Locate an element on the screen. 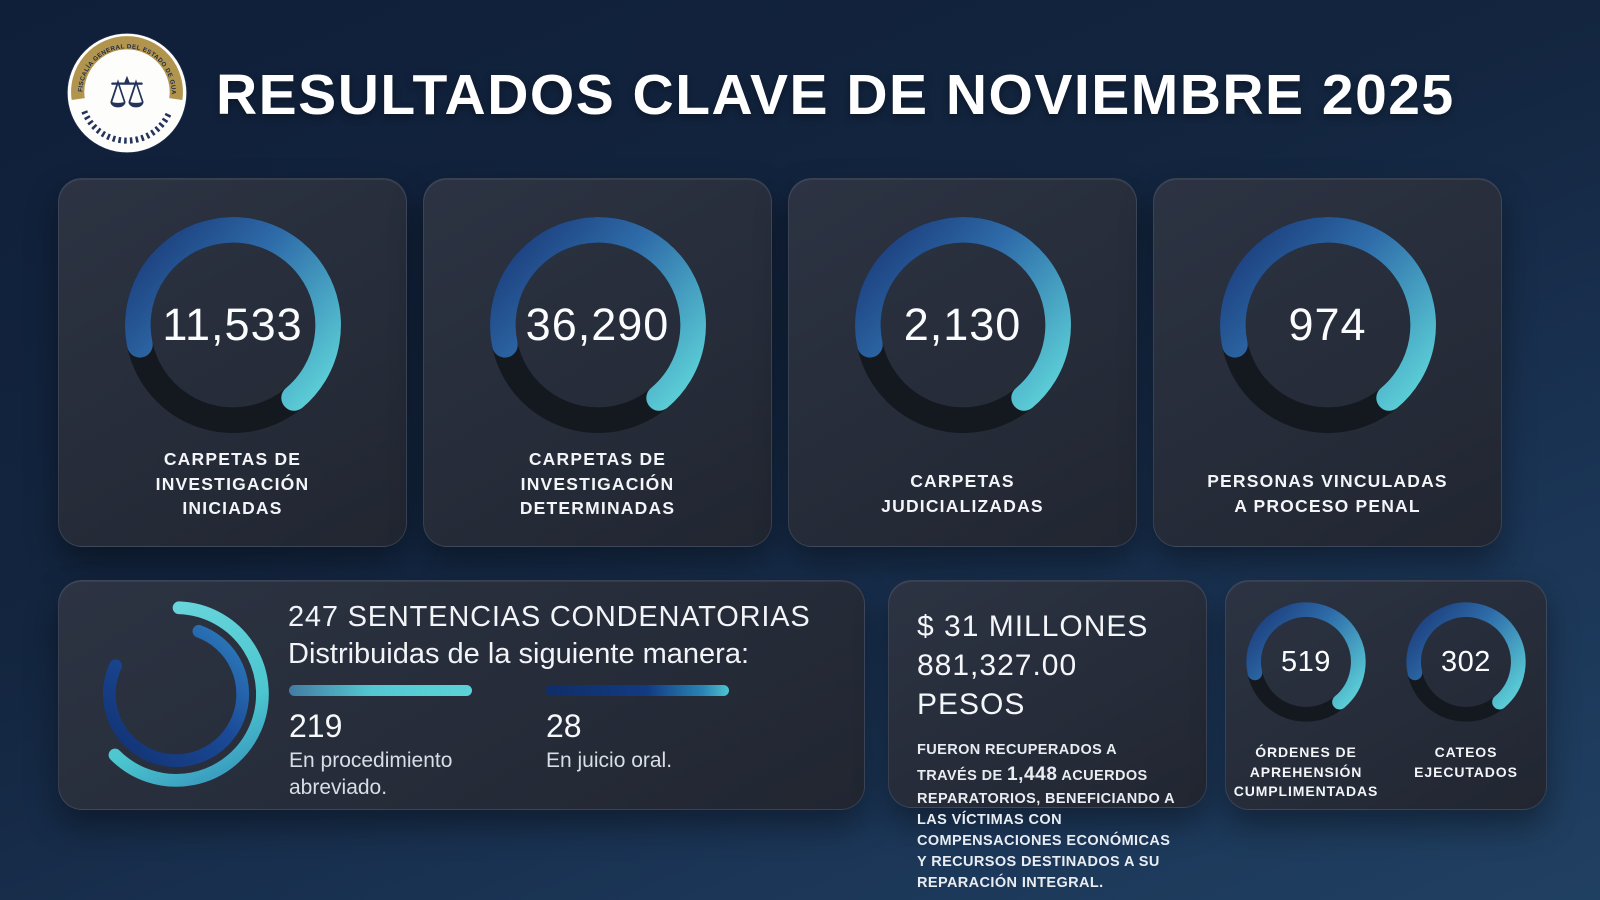  page-title: RESULTADOS CLAVE DE NOVIEMBRE 2025 is located at coordinates (835, 95).